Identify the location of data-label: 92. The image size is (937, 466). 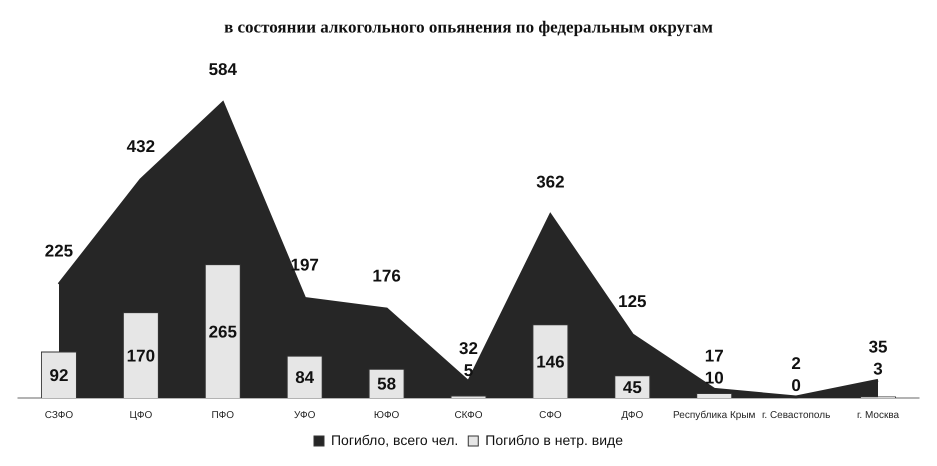
(58, 375).